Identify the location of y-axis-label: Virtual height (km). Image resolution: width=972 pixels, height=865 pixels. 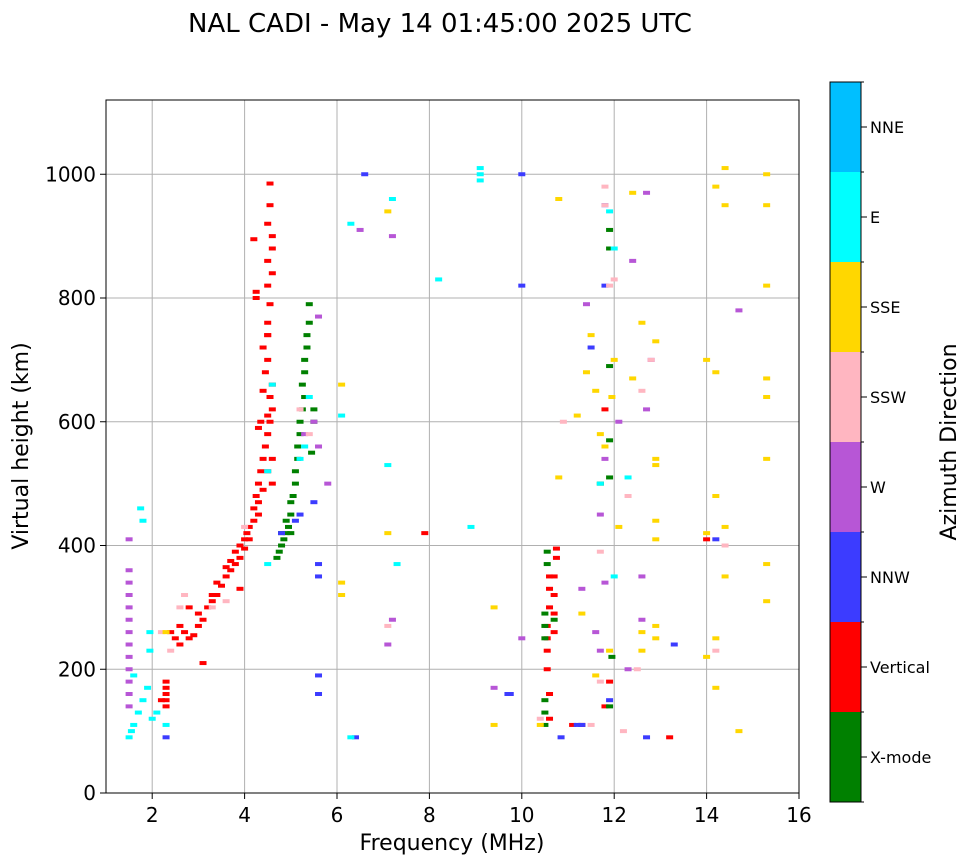
(21, 445).